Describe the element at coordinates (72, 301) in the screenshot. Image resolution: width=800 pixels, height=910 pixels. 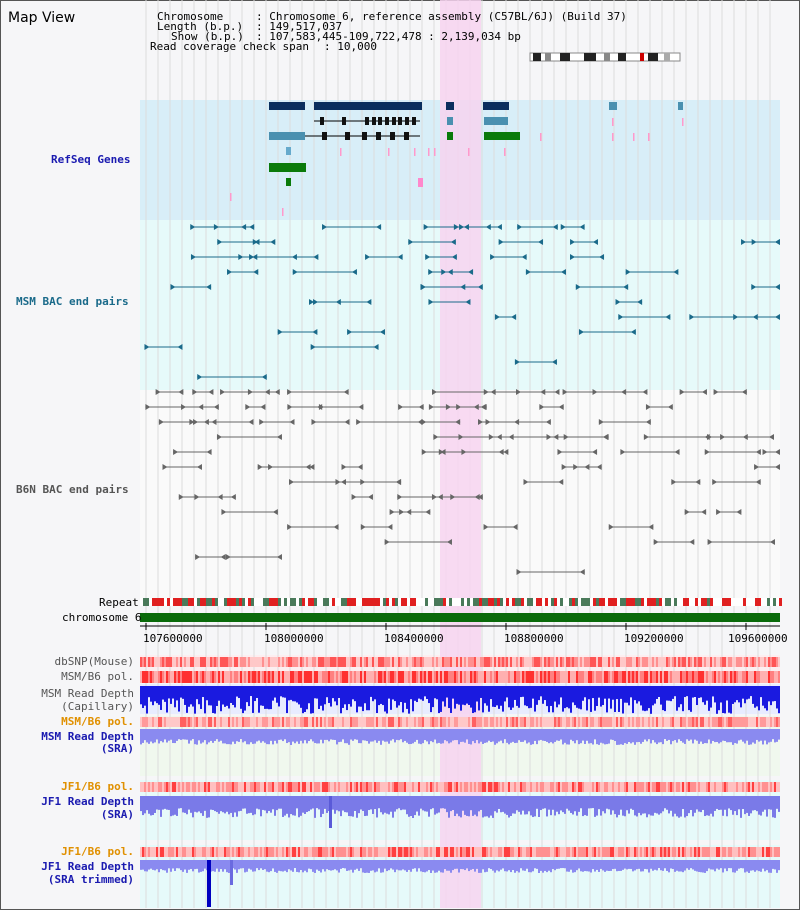
I see `msm-bac-label: MSM BAC end pairs` at that location.